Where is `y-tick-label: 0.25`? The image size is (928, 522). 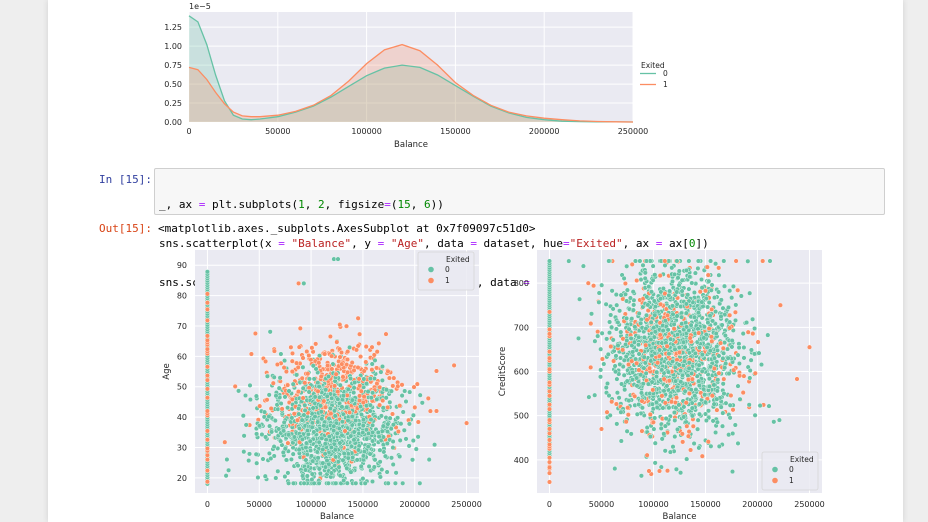
y-tick-label: 0.25 is located at coordinates (173, 103).